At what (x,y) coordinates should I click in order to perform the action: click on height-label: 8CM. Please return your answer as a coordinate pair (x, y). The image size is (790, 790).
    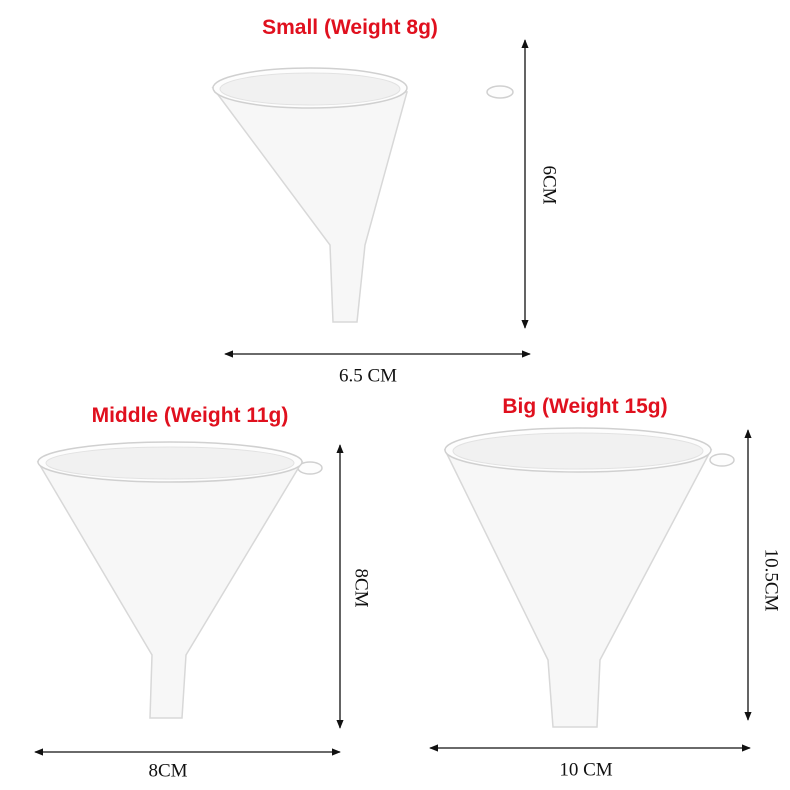
    Looking at the image, I should click on (361, 587).